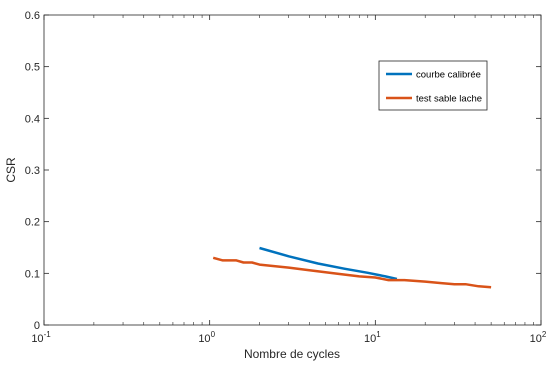 The height and width of the screenshot is (365, 546). What do you see at coordinates (32, 171) in the screenshot?
I see `y-tick-label: 0.3` at bounding box center [32, 171].